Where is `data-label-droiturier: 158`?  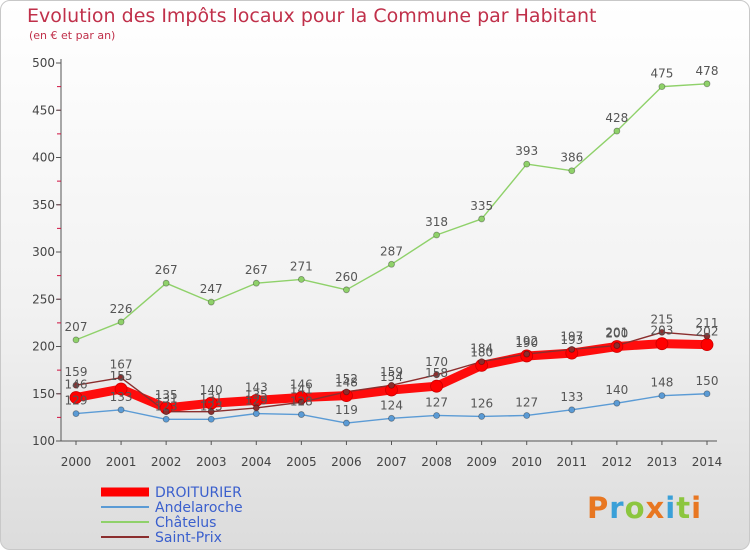 data-label-droiturier: 158 is located at coordinates (436, 373).